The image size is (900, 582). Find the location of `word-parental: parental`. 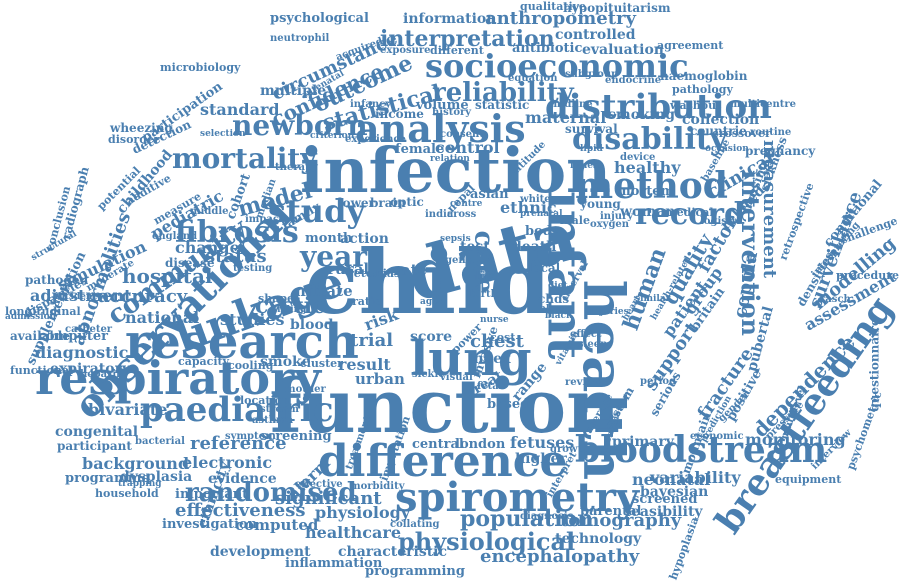

word-parental: parental is located at coordinates (611, 511).